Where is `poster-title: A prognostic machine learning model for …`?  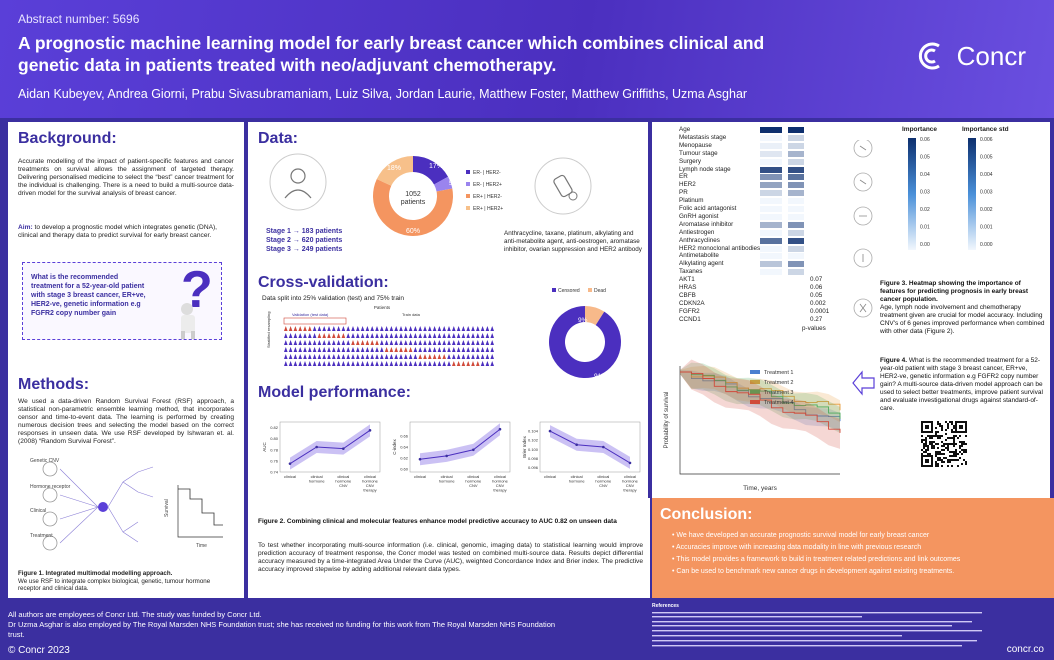
poster-title: A prognostic machine learning model for … is located at coordinates (391, 54).